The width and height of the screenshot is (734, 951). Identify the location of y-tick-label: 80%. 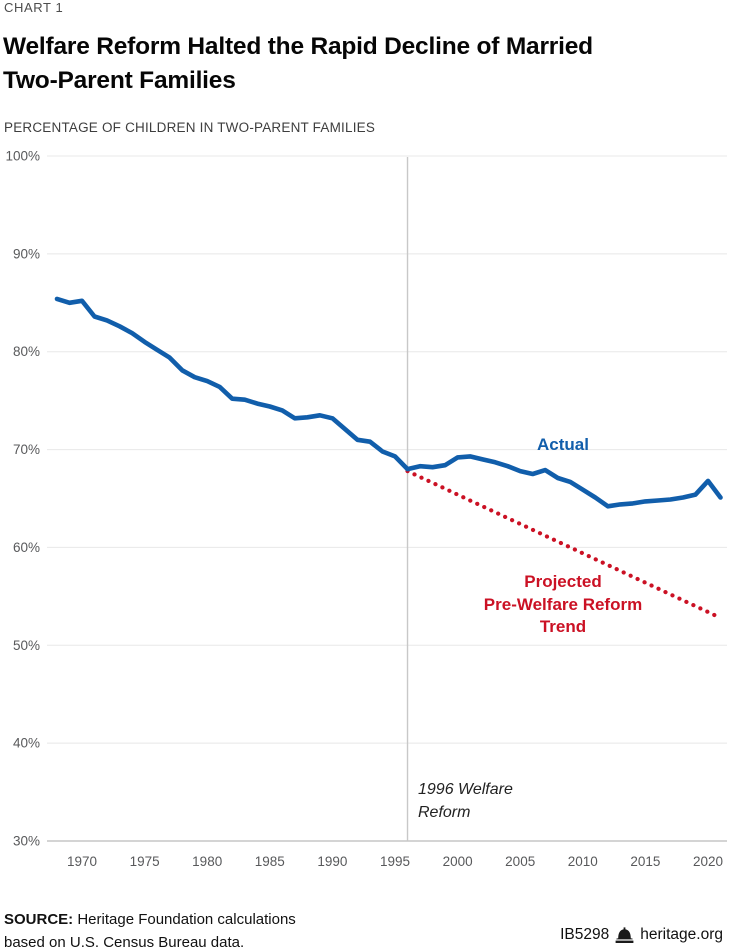
(26, 351).